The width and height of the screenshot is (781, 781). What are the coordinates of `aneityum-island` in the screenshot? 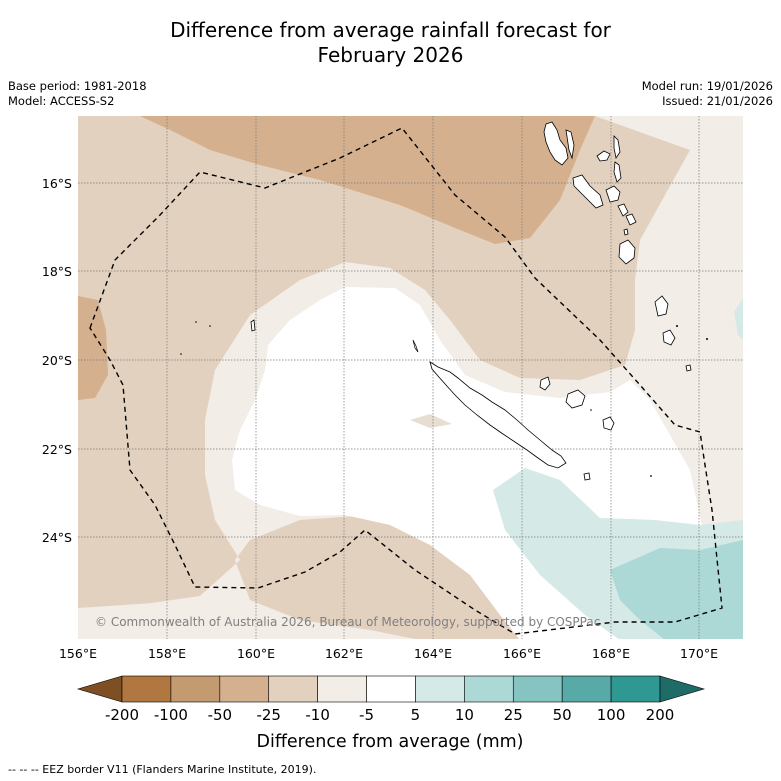 It's located at (688, 368).